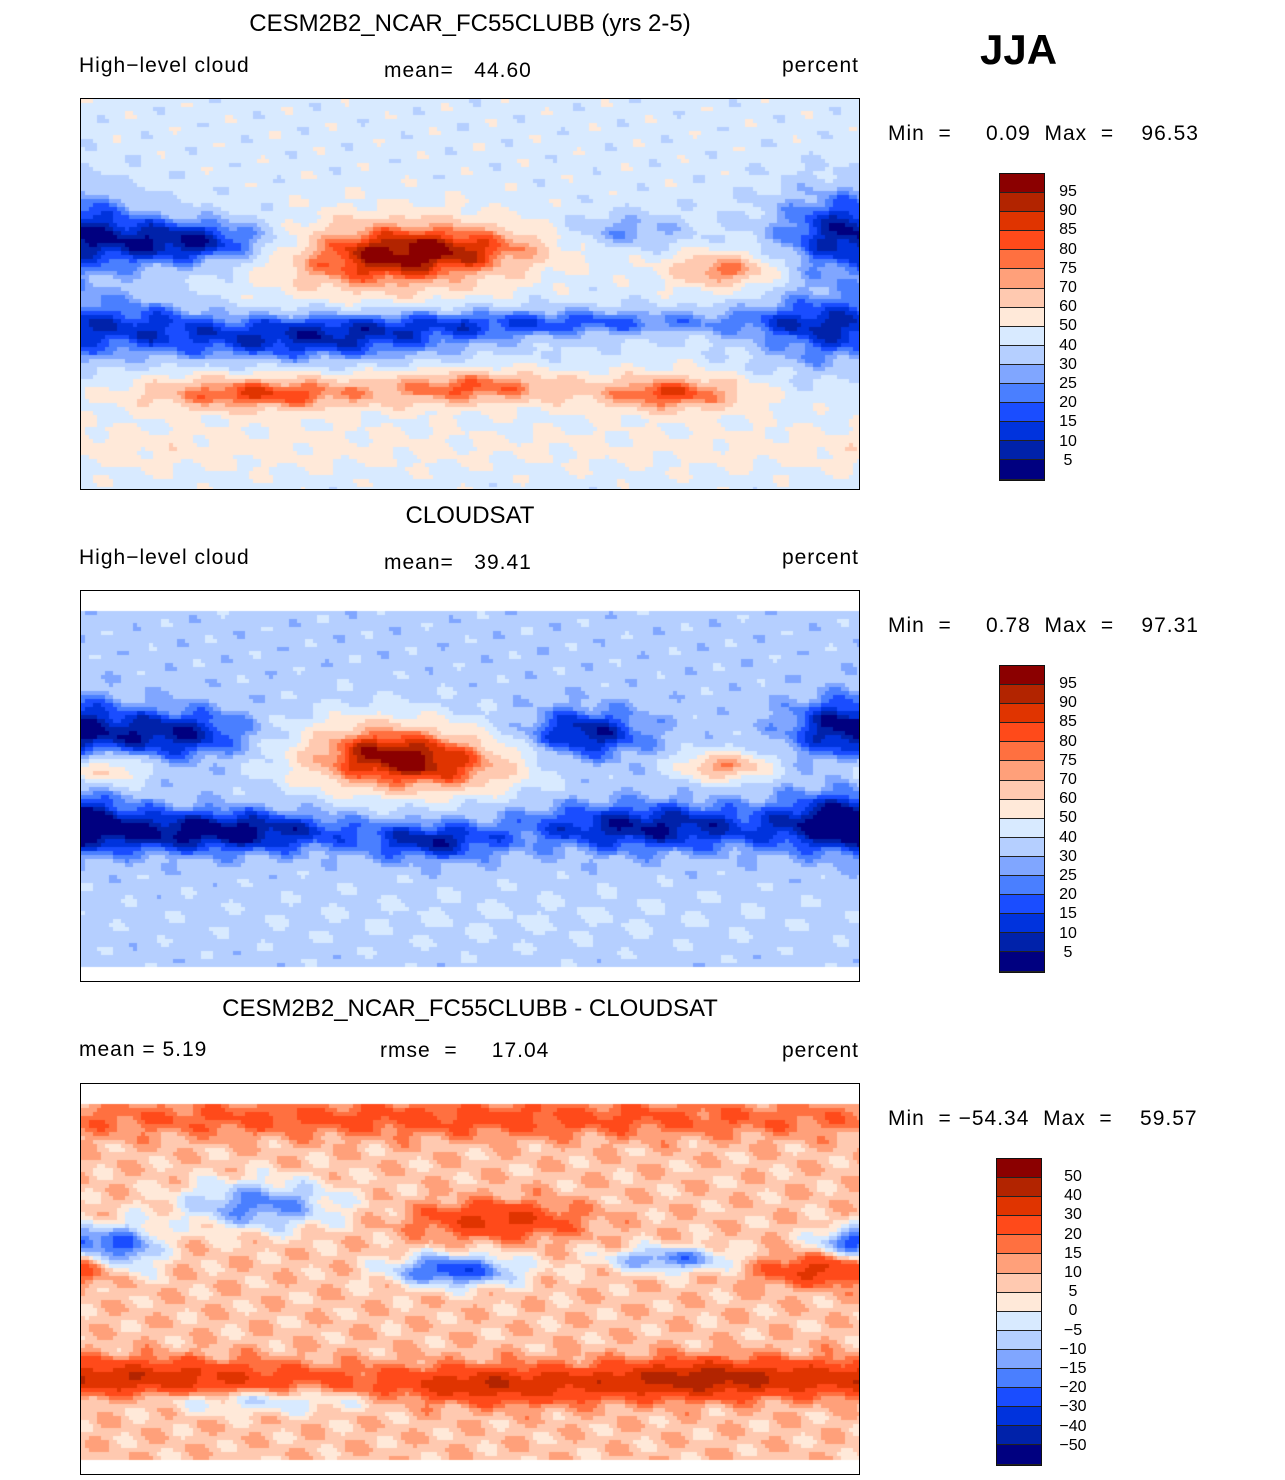 The width and height of the screenshot is (1285, 1480). I want to click on difference-left-label: mean = 5.19, so click(143, 1049).